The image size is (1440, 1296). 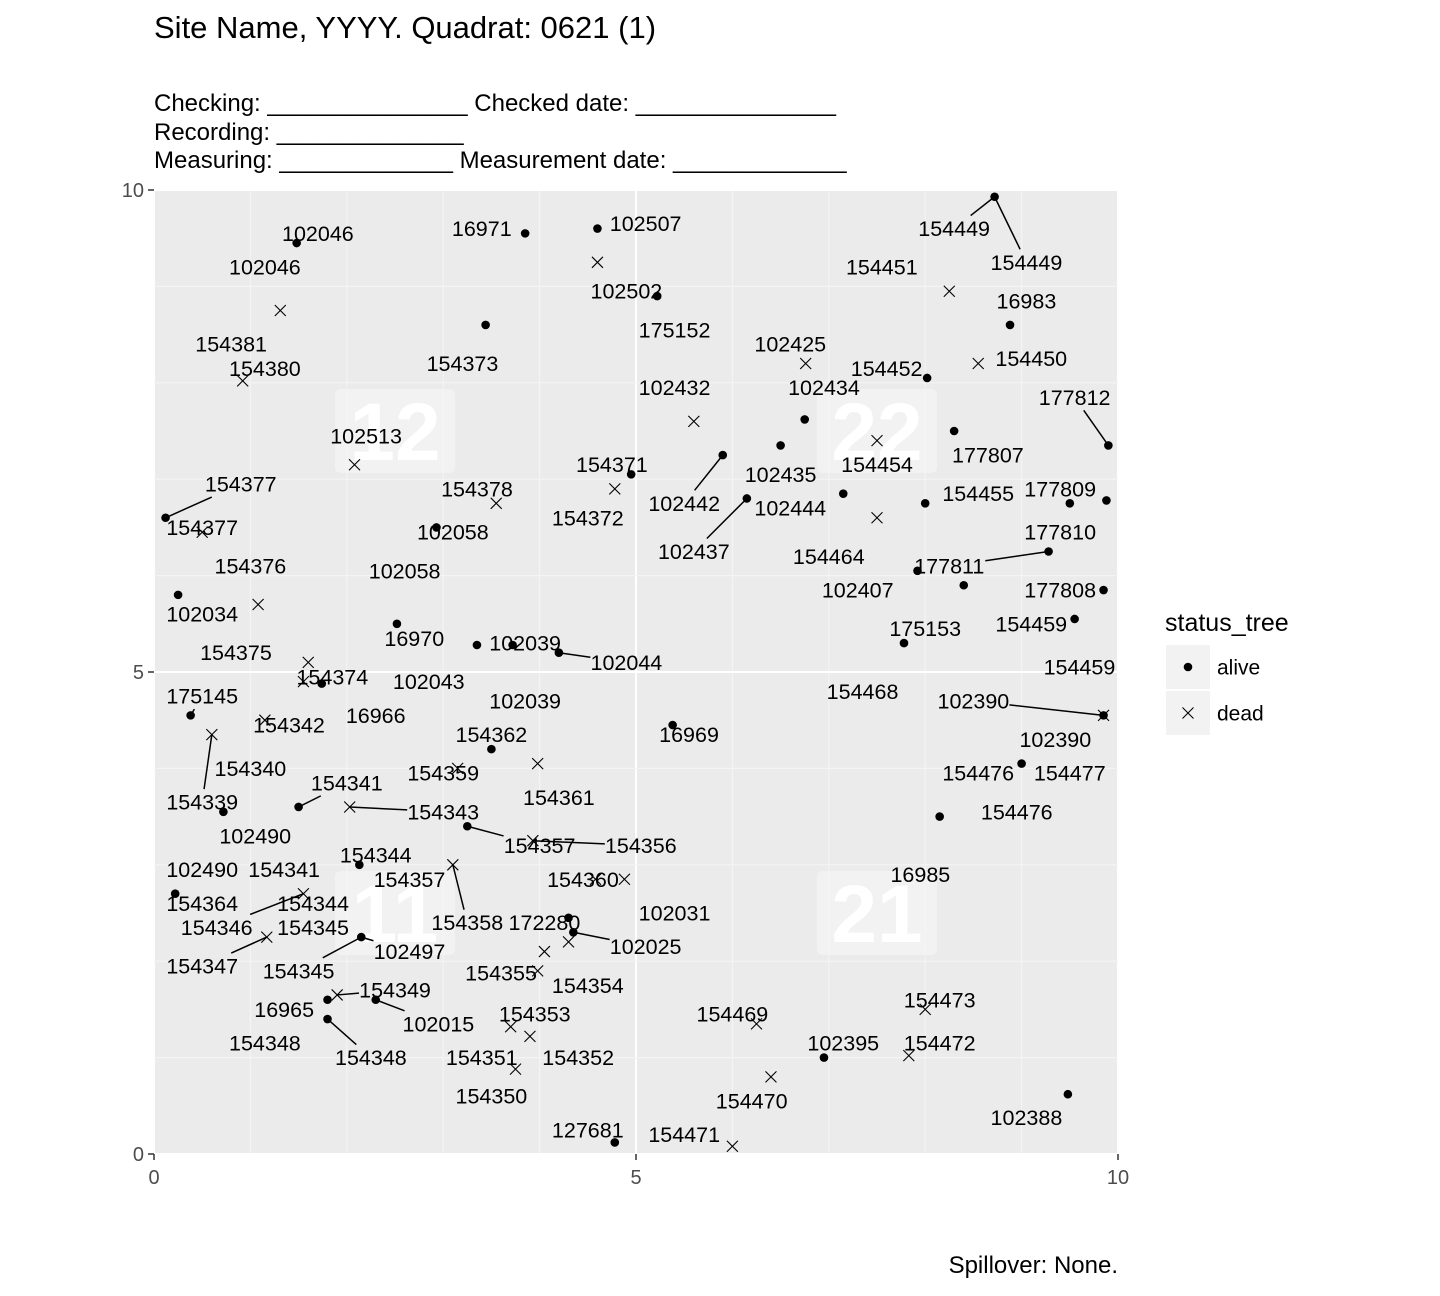 I want to click on tree-tag-label: 154361, so click(x=559, y=798).